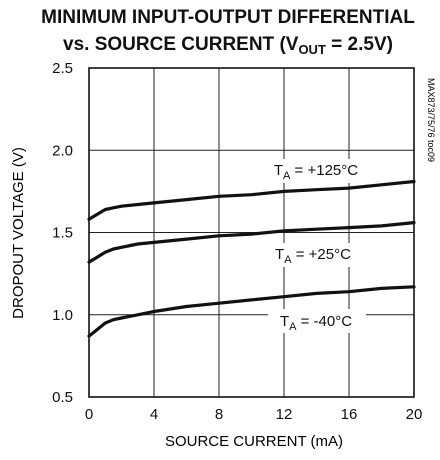 Image resolution: width=440 pixels, height=460 pixels. I want to click on x-tick-label: 20, so click(414, 414).